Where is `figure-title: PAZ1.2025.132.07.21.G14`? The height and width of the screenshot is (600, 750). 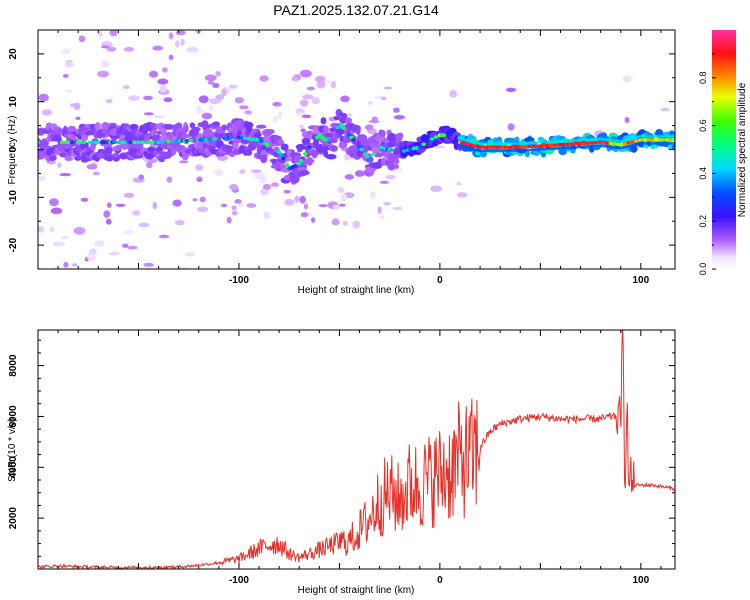
figure-title: PAZ1.2025.132.07.21.G14 is located at coordinates (356, 10).